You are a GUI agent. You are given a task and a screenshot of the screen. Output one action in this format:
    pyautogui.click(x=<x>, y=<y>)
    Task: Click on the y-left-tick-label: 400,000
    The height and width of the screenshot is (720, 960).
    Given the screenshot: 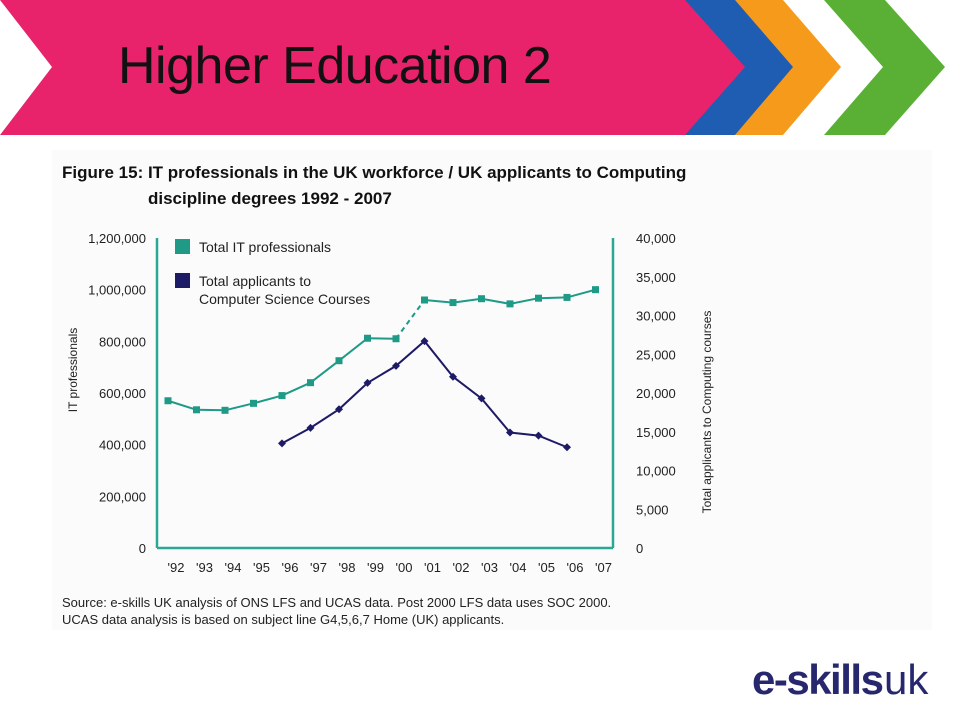 What is the action you would take?
    pyautogui.click(x=122, y=445)
    